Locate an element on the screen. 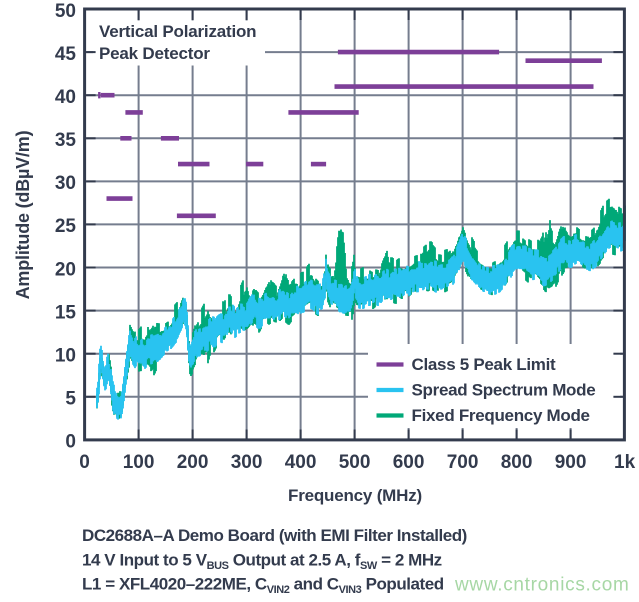  svg-text: 40 is located at coordinates (65, 97).